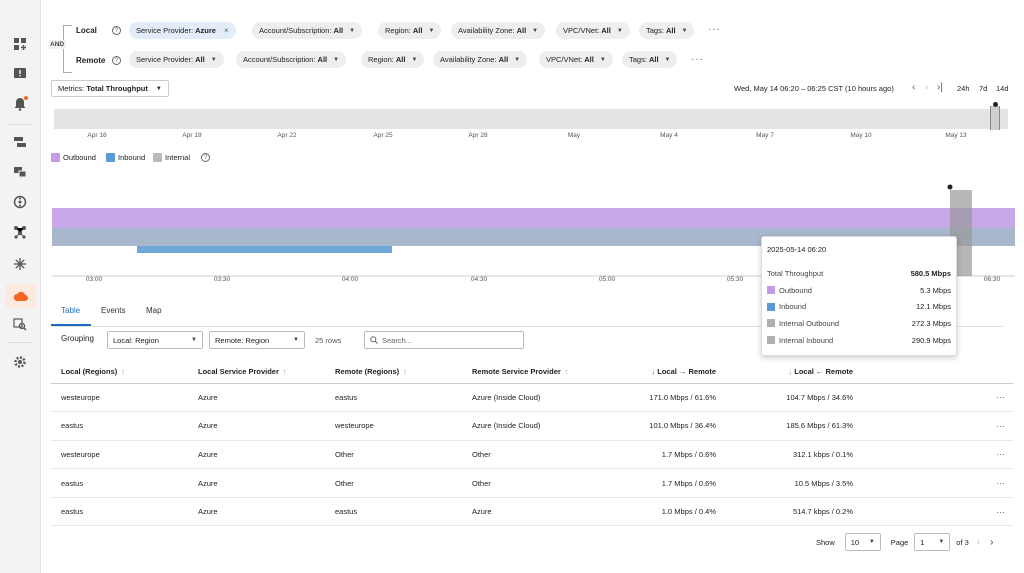  Describe the element at coordinates (117, 88) in the screenshot. I see `metrics-value: Total Throughput` at that location.